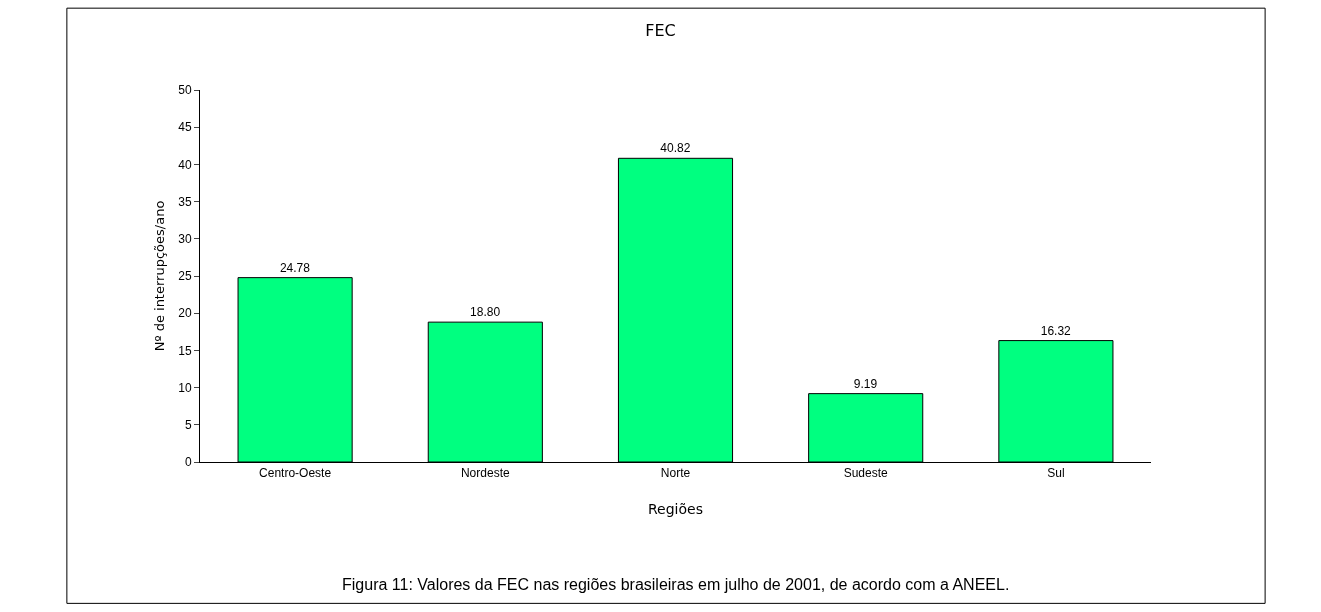  Describe the element at coordinates (185, 350) in the screenshot. I see `y-tick-label: 15` at that location.